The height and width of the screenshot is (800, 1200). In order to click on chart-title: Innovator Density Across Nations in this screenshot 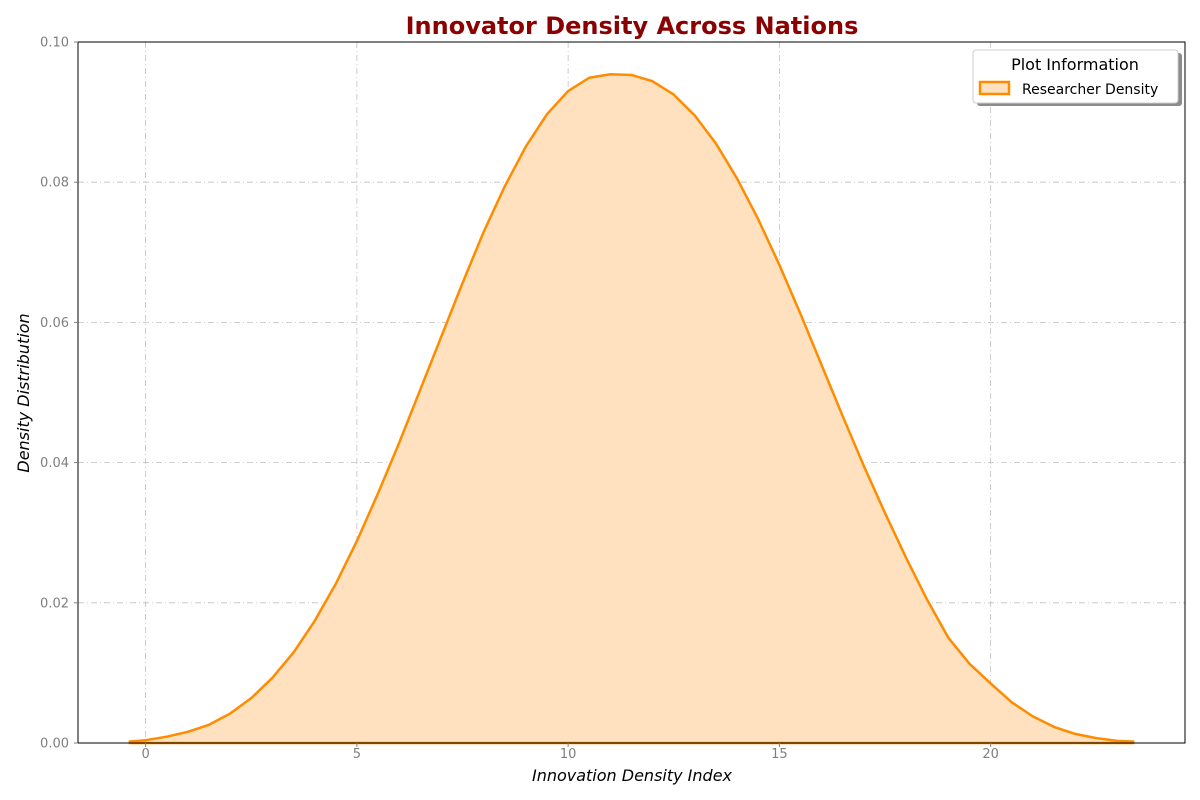, I will do `click(632, 26)`.